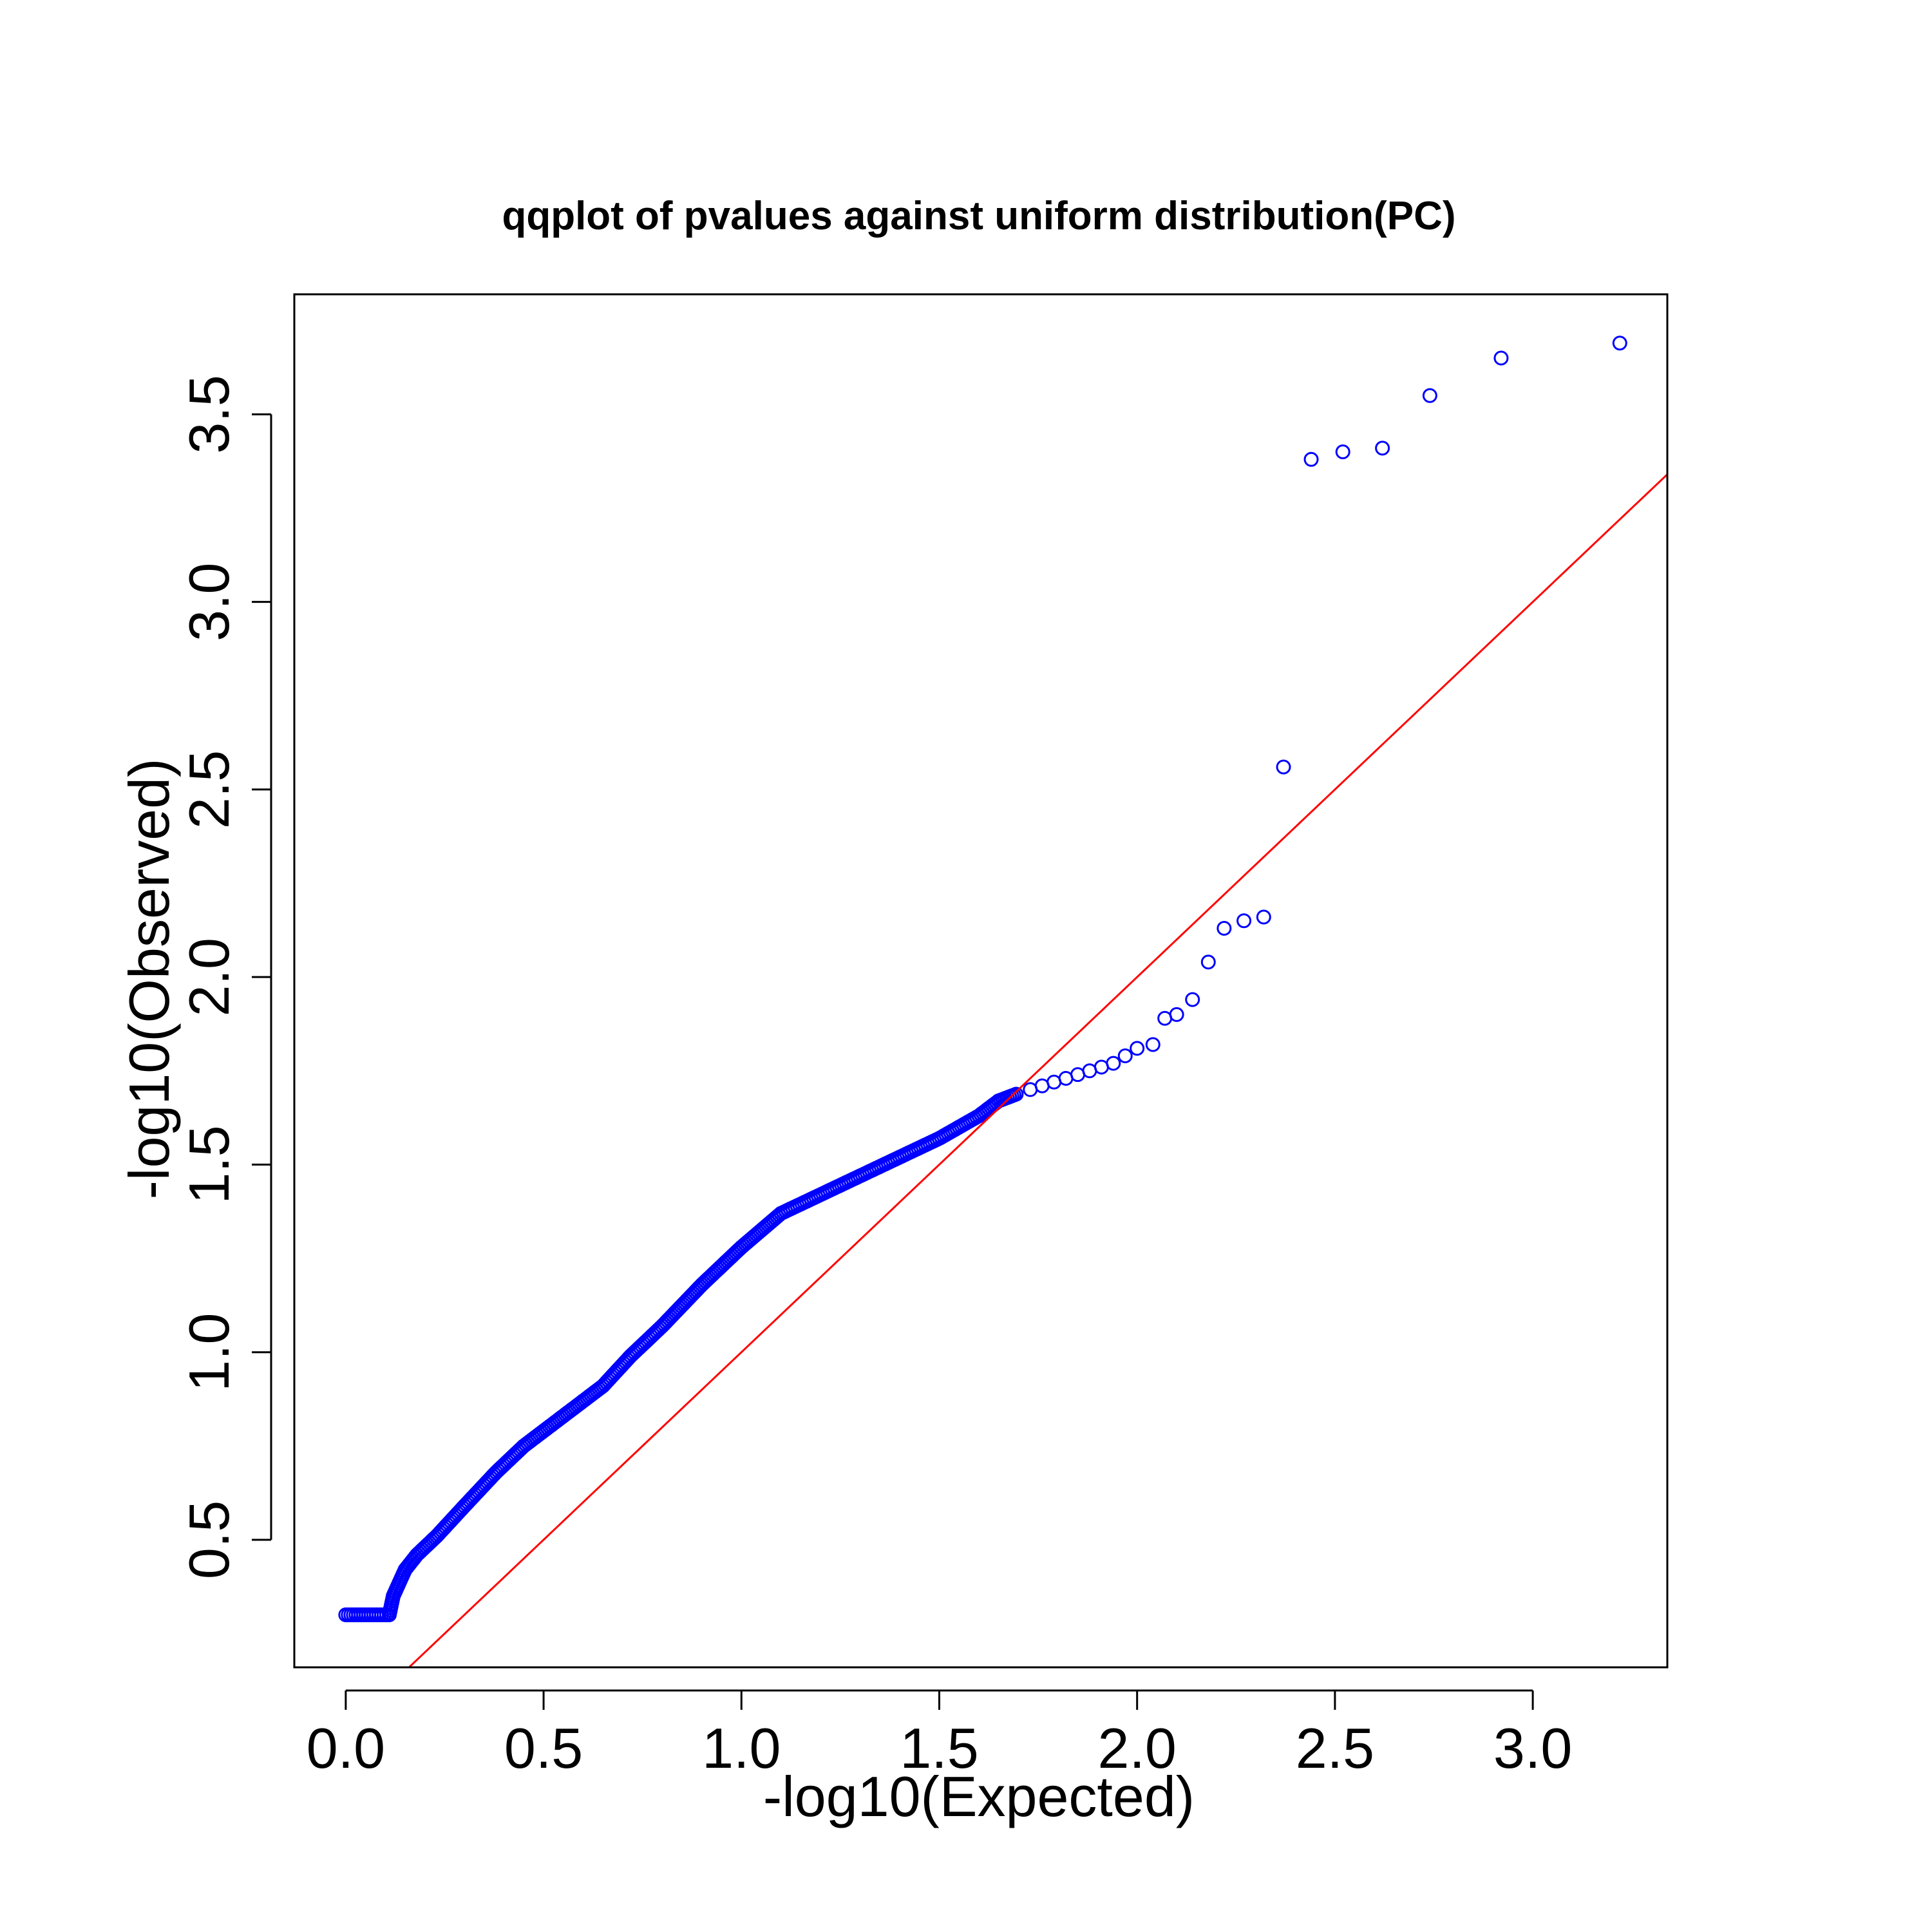 The width and height of the screenshot is (1932, 1932). Describe the element at coordinates (939, 1748) in the screenshot. I see `x-tick-label: 1.5` at that location.